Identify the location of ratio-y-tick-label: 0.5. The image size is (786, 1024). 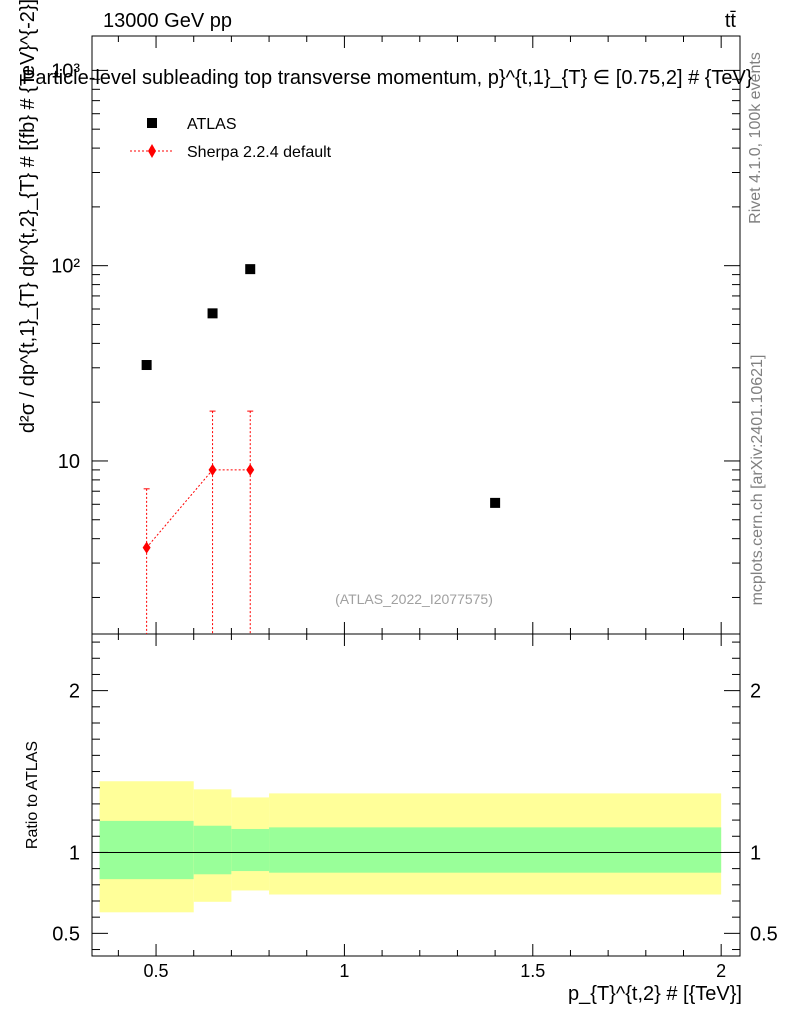
(66, 934).